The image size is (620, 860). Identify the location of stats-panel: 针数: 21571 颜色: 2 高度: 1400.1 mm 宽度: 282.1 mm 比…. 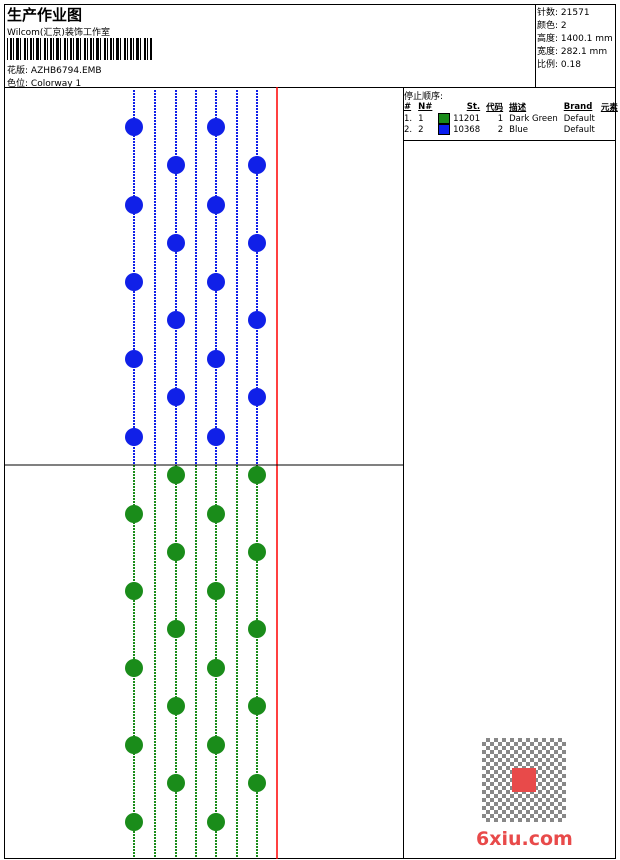
(575, 46).